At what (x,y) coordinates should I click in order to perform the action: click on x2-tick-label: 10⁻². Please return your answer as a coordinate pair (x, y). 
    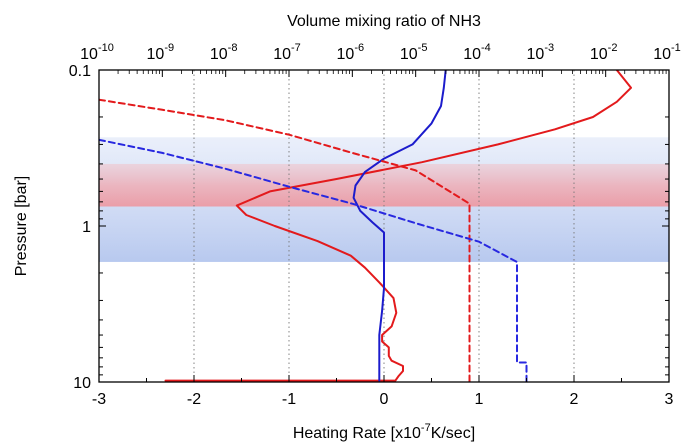
    Looking at the image, I should click on (604, 52).